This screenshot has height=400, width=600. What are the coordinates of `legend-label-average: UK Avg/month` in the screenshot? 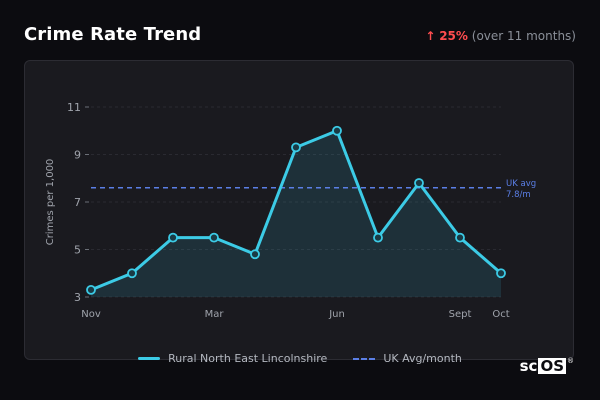 It's located at (422, 358).